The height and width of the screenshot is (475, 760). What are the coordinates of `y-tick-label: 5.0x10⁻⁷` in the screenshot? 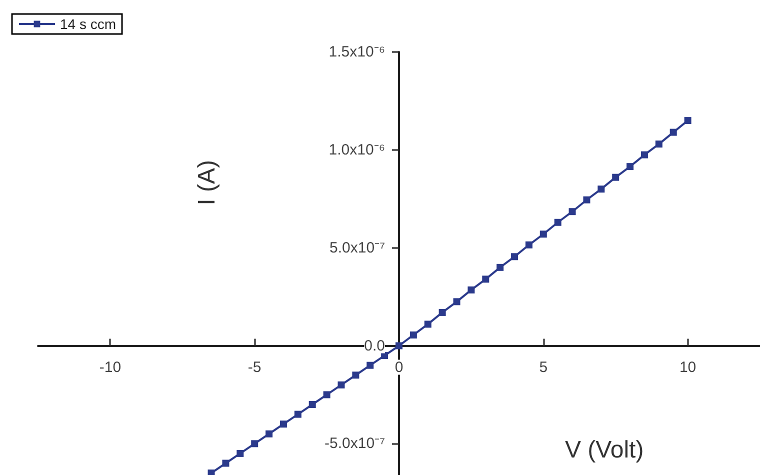 It's located at (357, 247).